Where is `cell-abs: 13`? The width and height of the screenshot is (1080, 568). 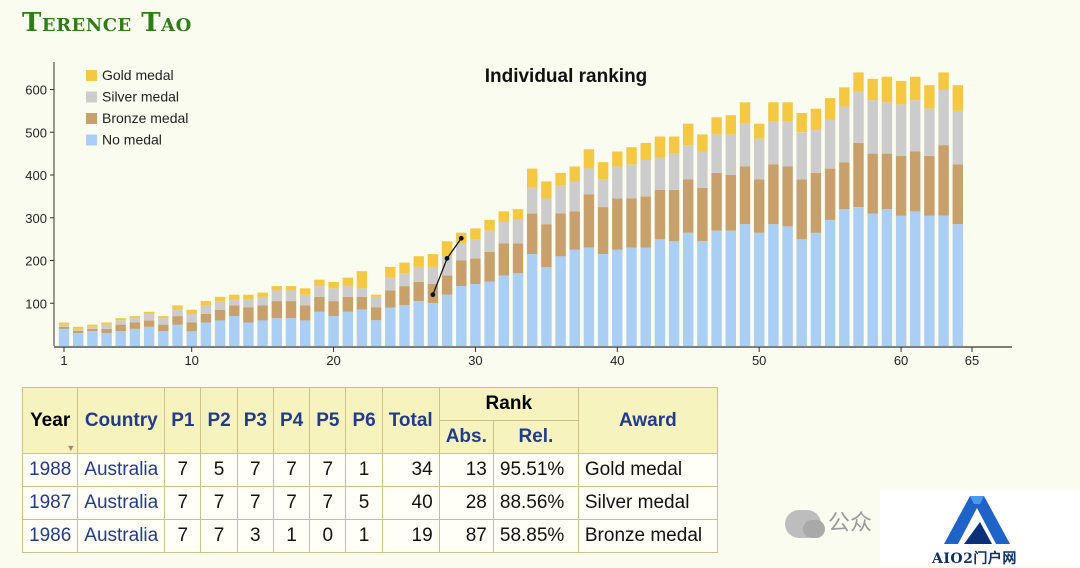 cell-abs: 13 is located at coordinates (466, 470).